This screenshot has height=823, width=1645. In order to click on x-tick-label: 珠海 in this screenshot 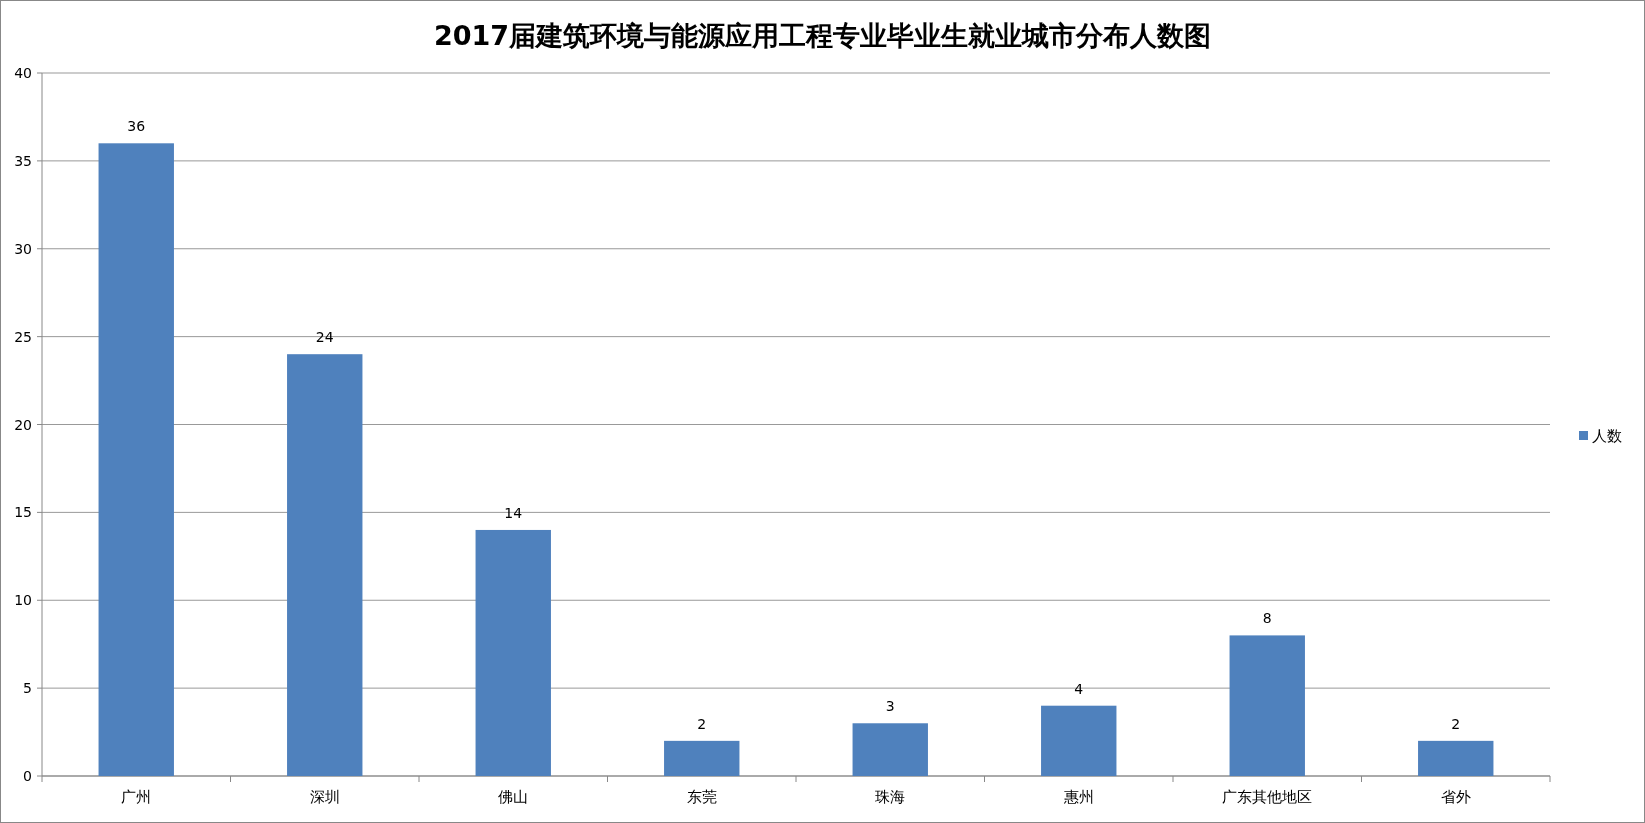, I will do `click(890, 797)`.